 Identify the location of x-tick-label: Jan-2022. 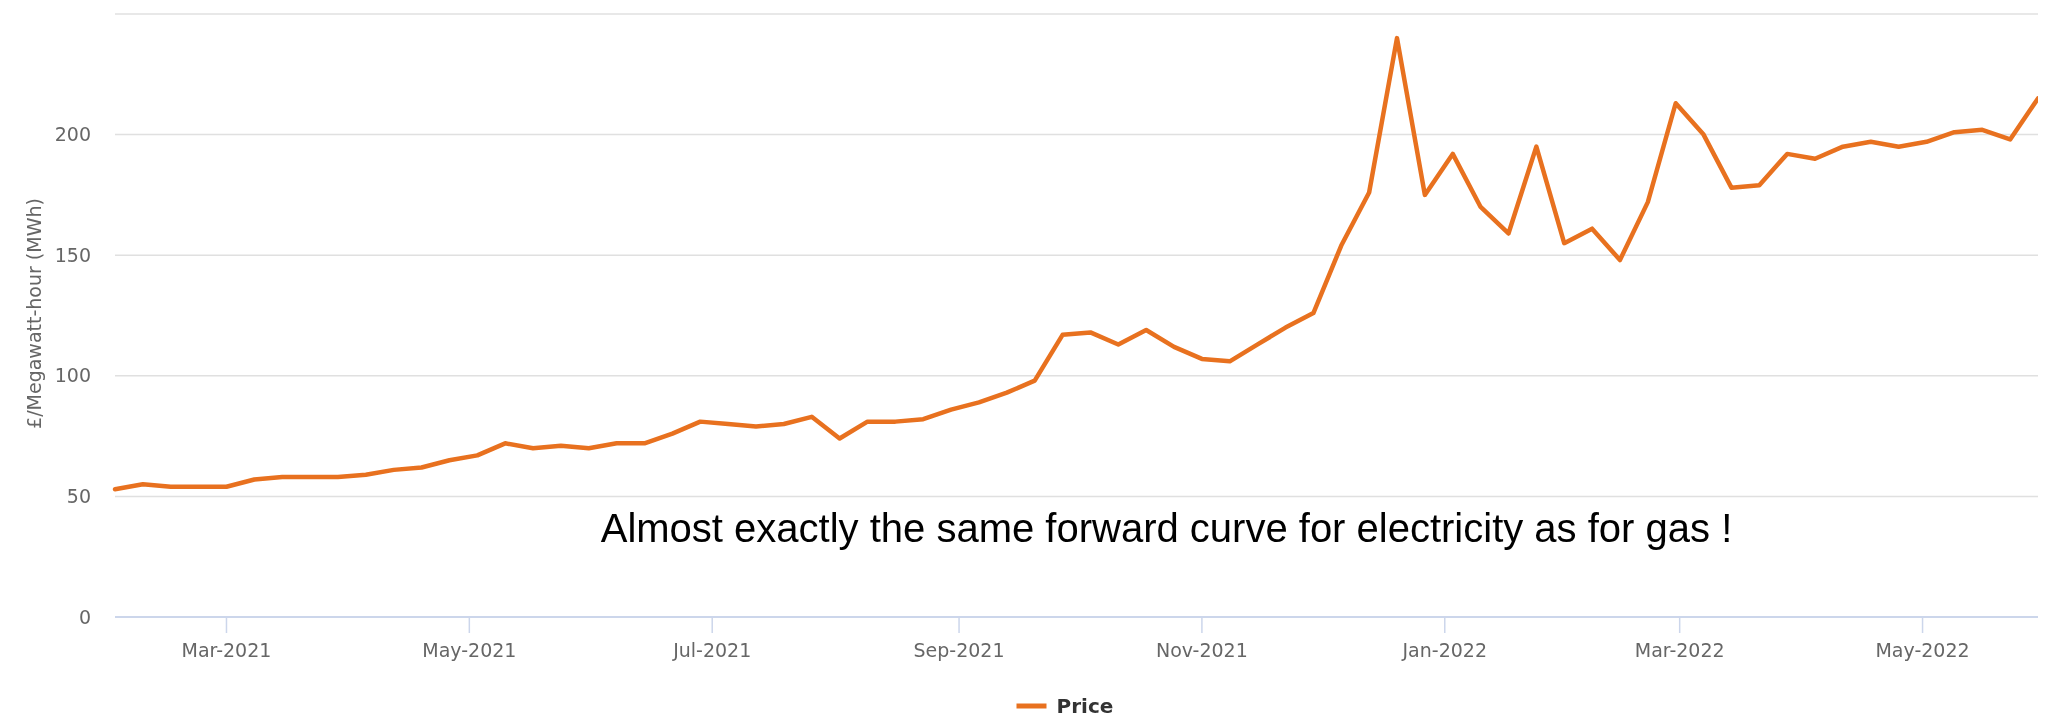
(1444, 650).